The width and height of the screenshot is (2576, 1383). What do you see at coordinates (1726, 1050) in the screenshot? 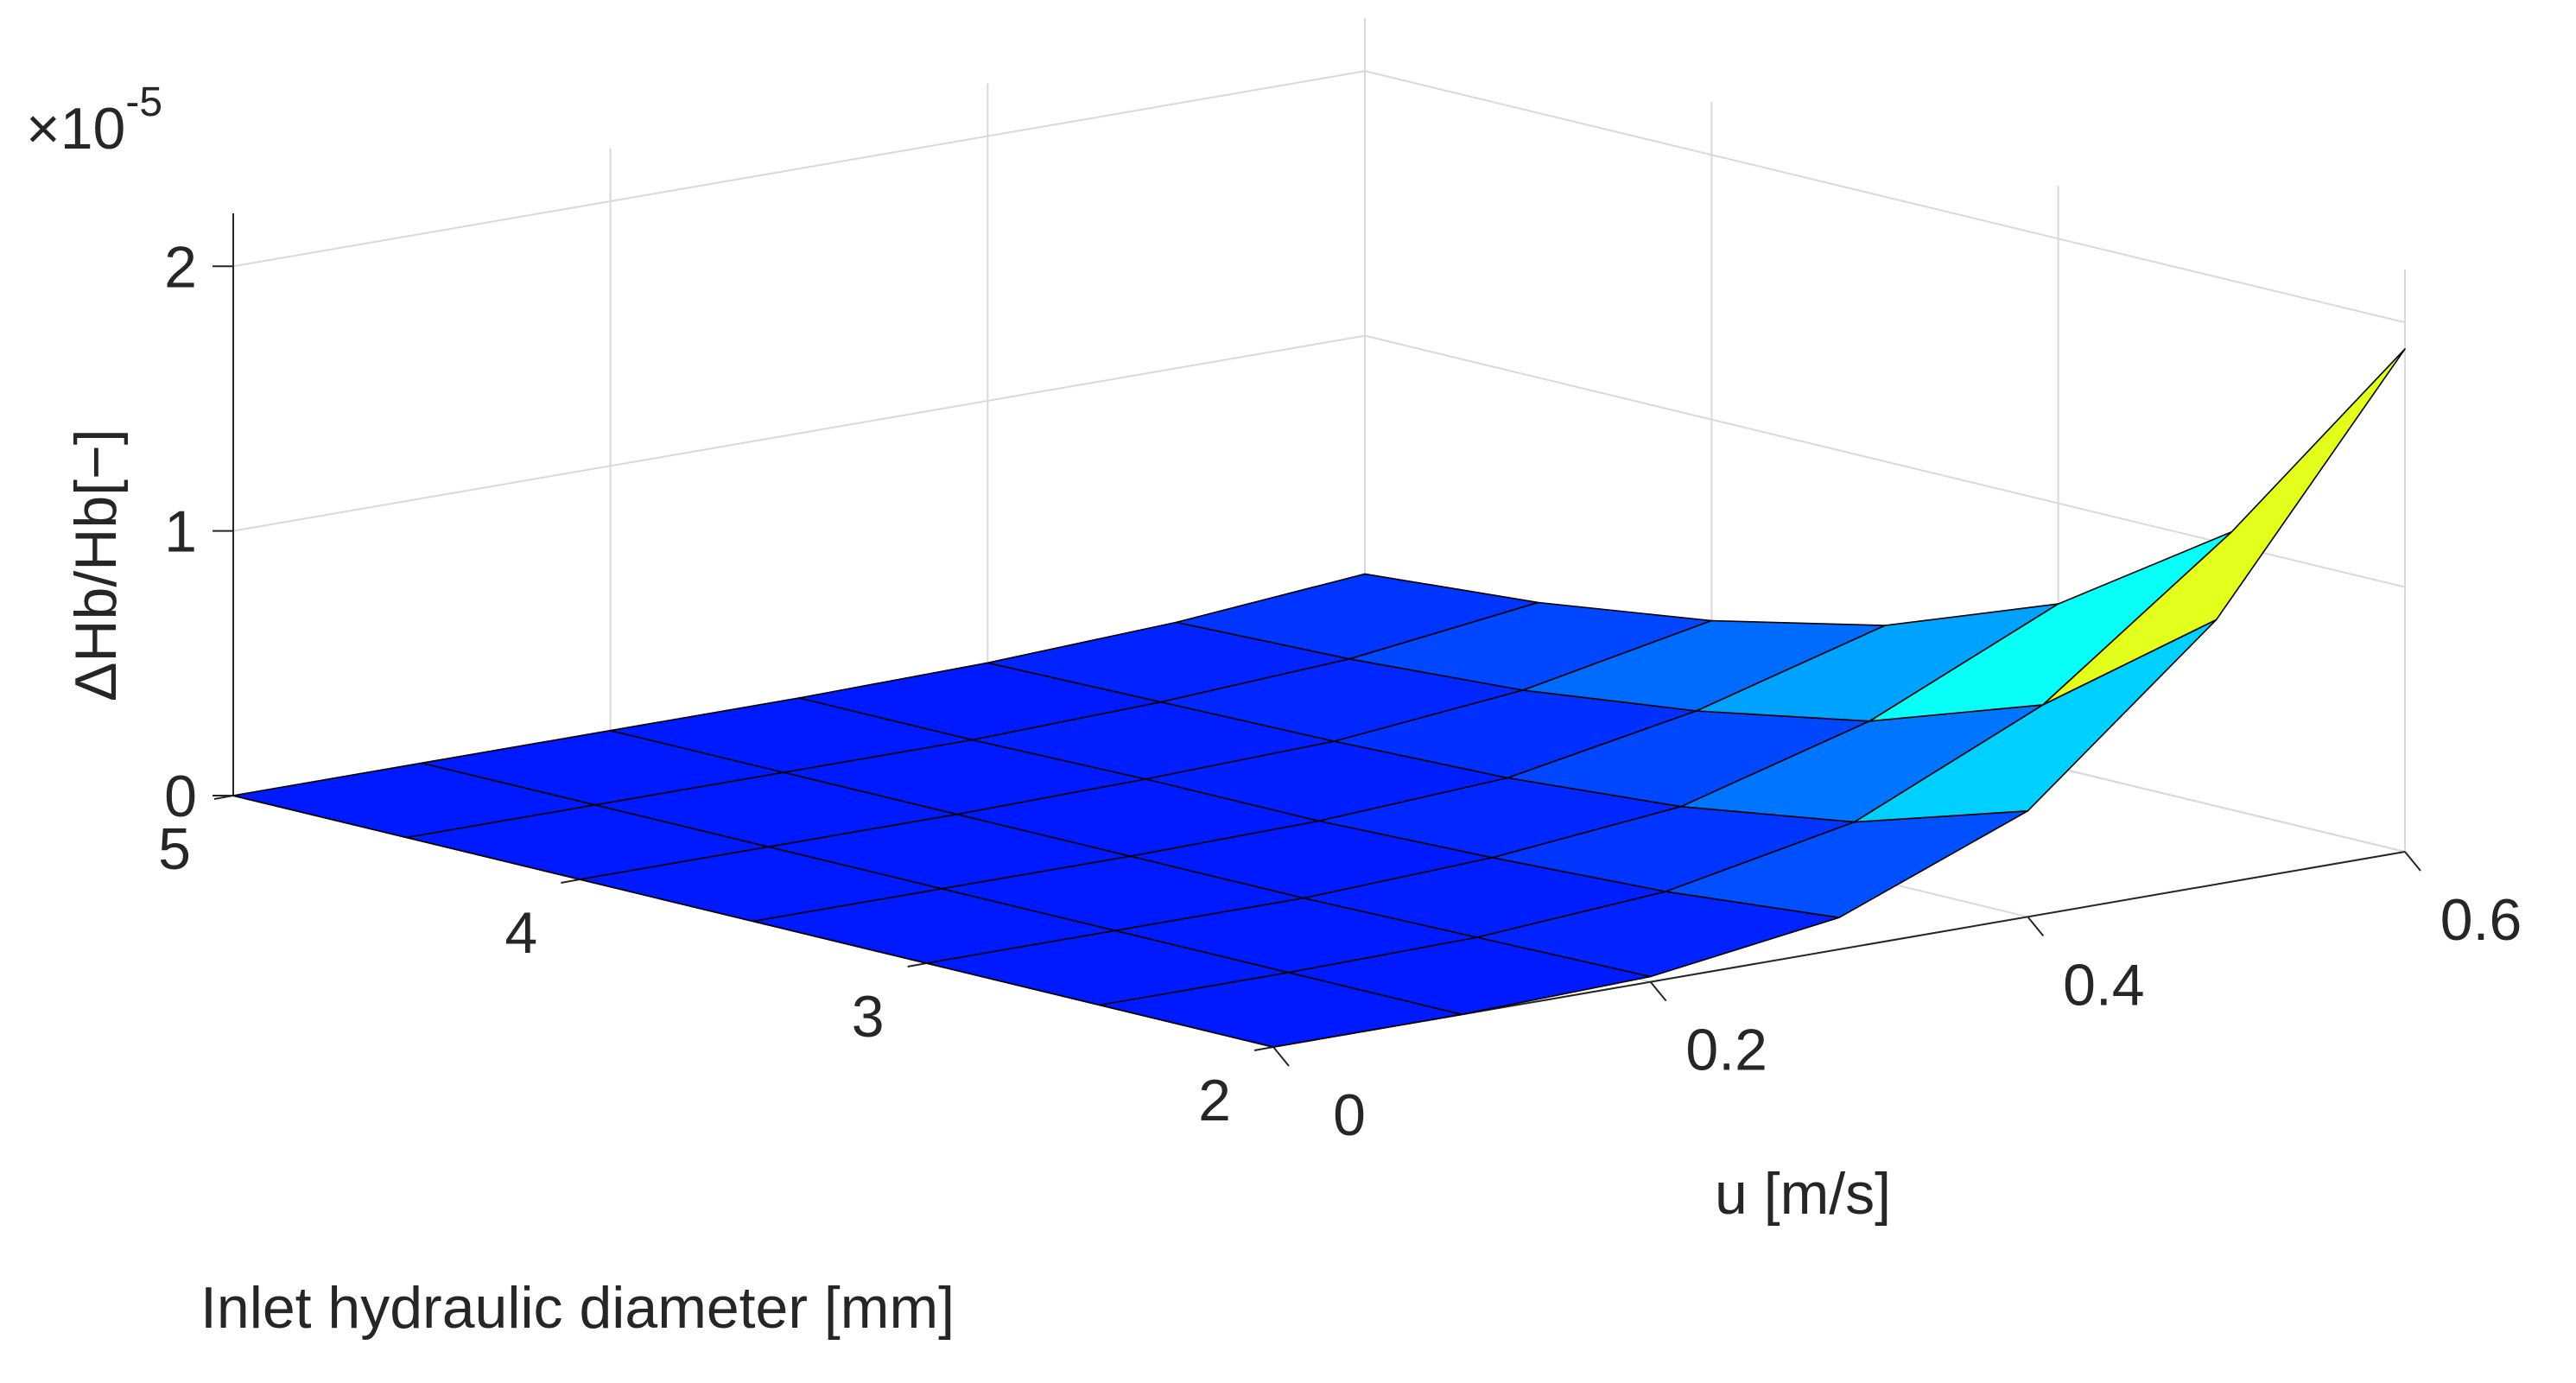
I see `x-tick-label: 0.2` at bounding box center [1726, 1050].